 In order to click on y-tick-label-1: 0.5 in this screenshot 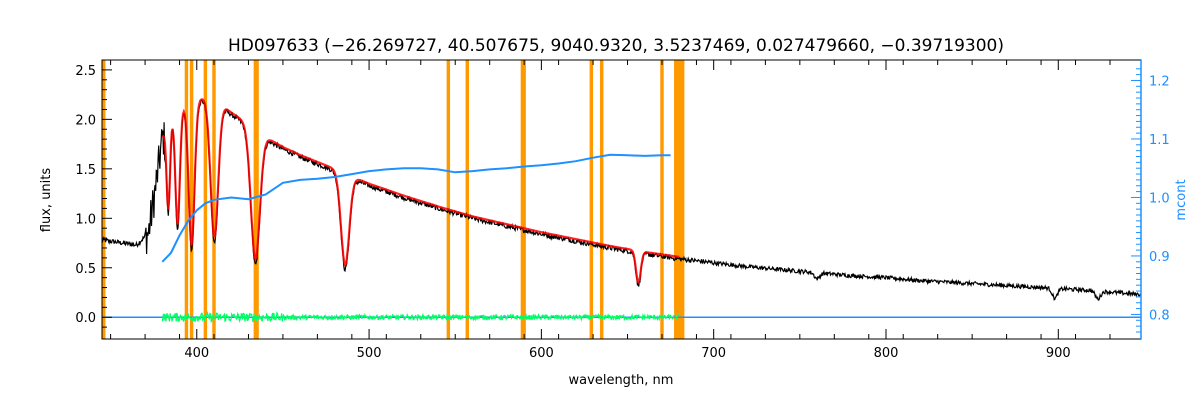, I will do `click(85, 269)`.